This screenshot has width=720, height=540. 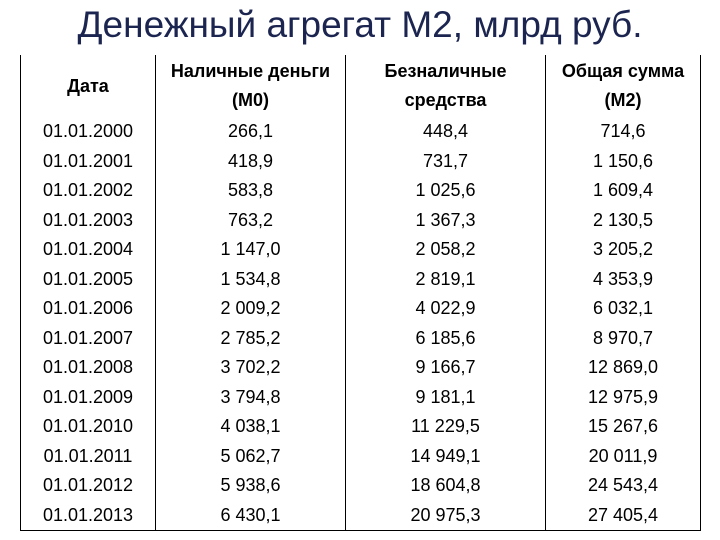 I want to click on table-row: 01.01.2004 1 147,0 2 058,2 3 205,2, so click(x=361, y=250).